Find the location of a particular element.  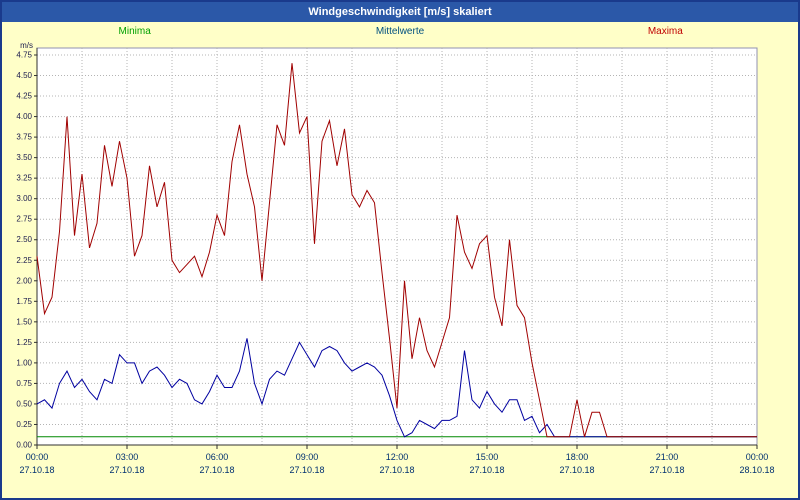

y-tick-label: 0.00 is located at coordinates (24, 445).